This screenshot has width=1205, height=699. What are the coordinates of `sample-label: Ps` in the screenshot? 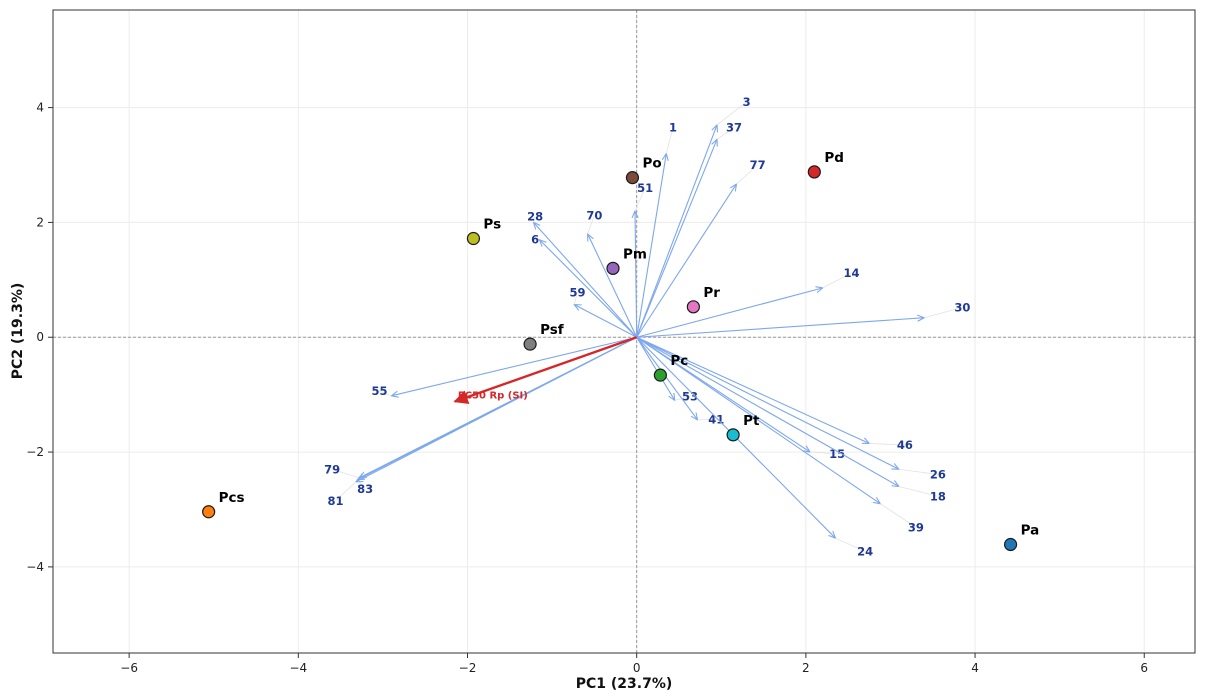 It's located at (492, 224).